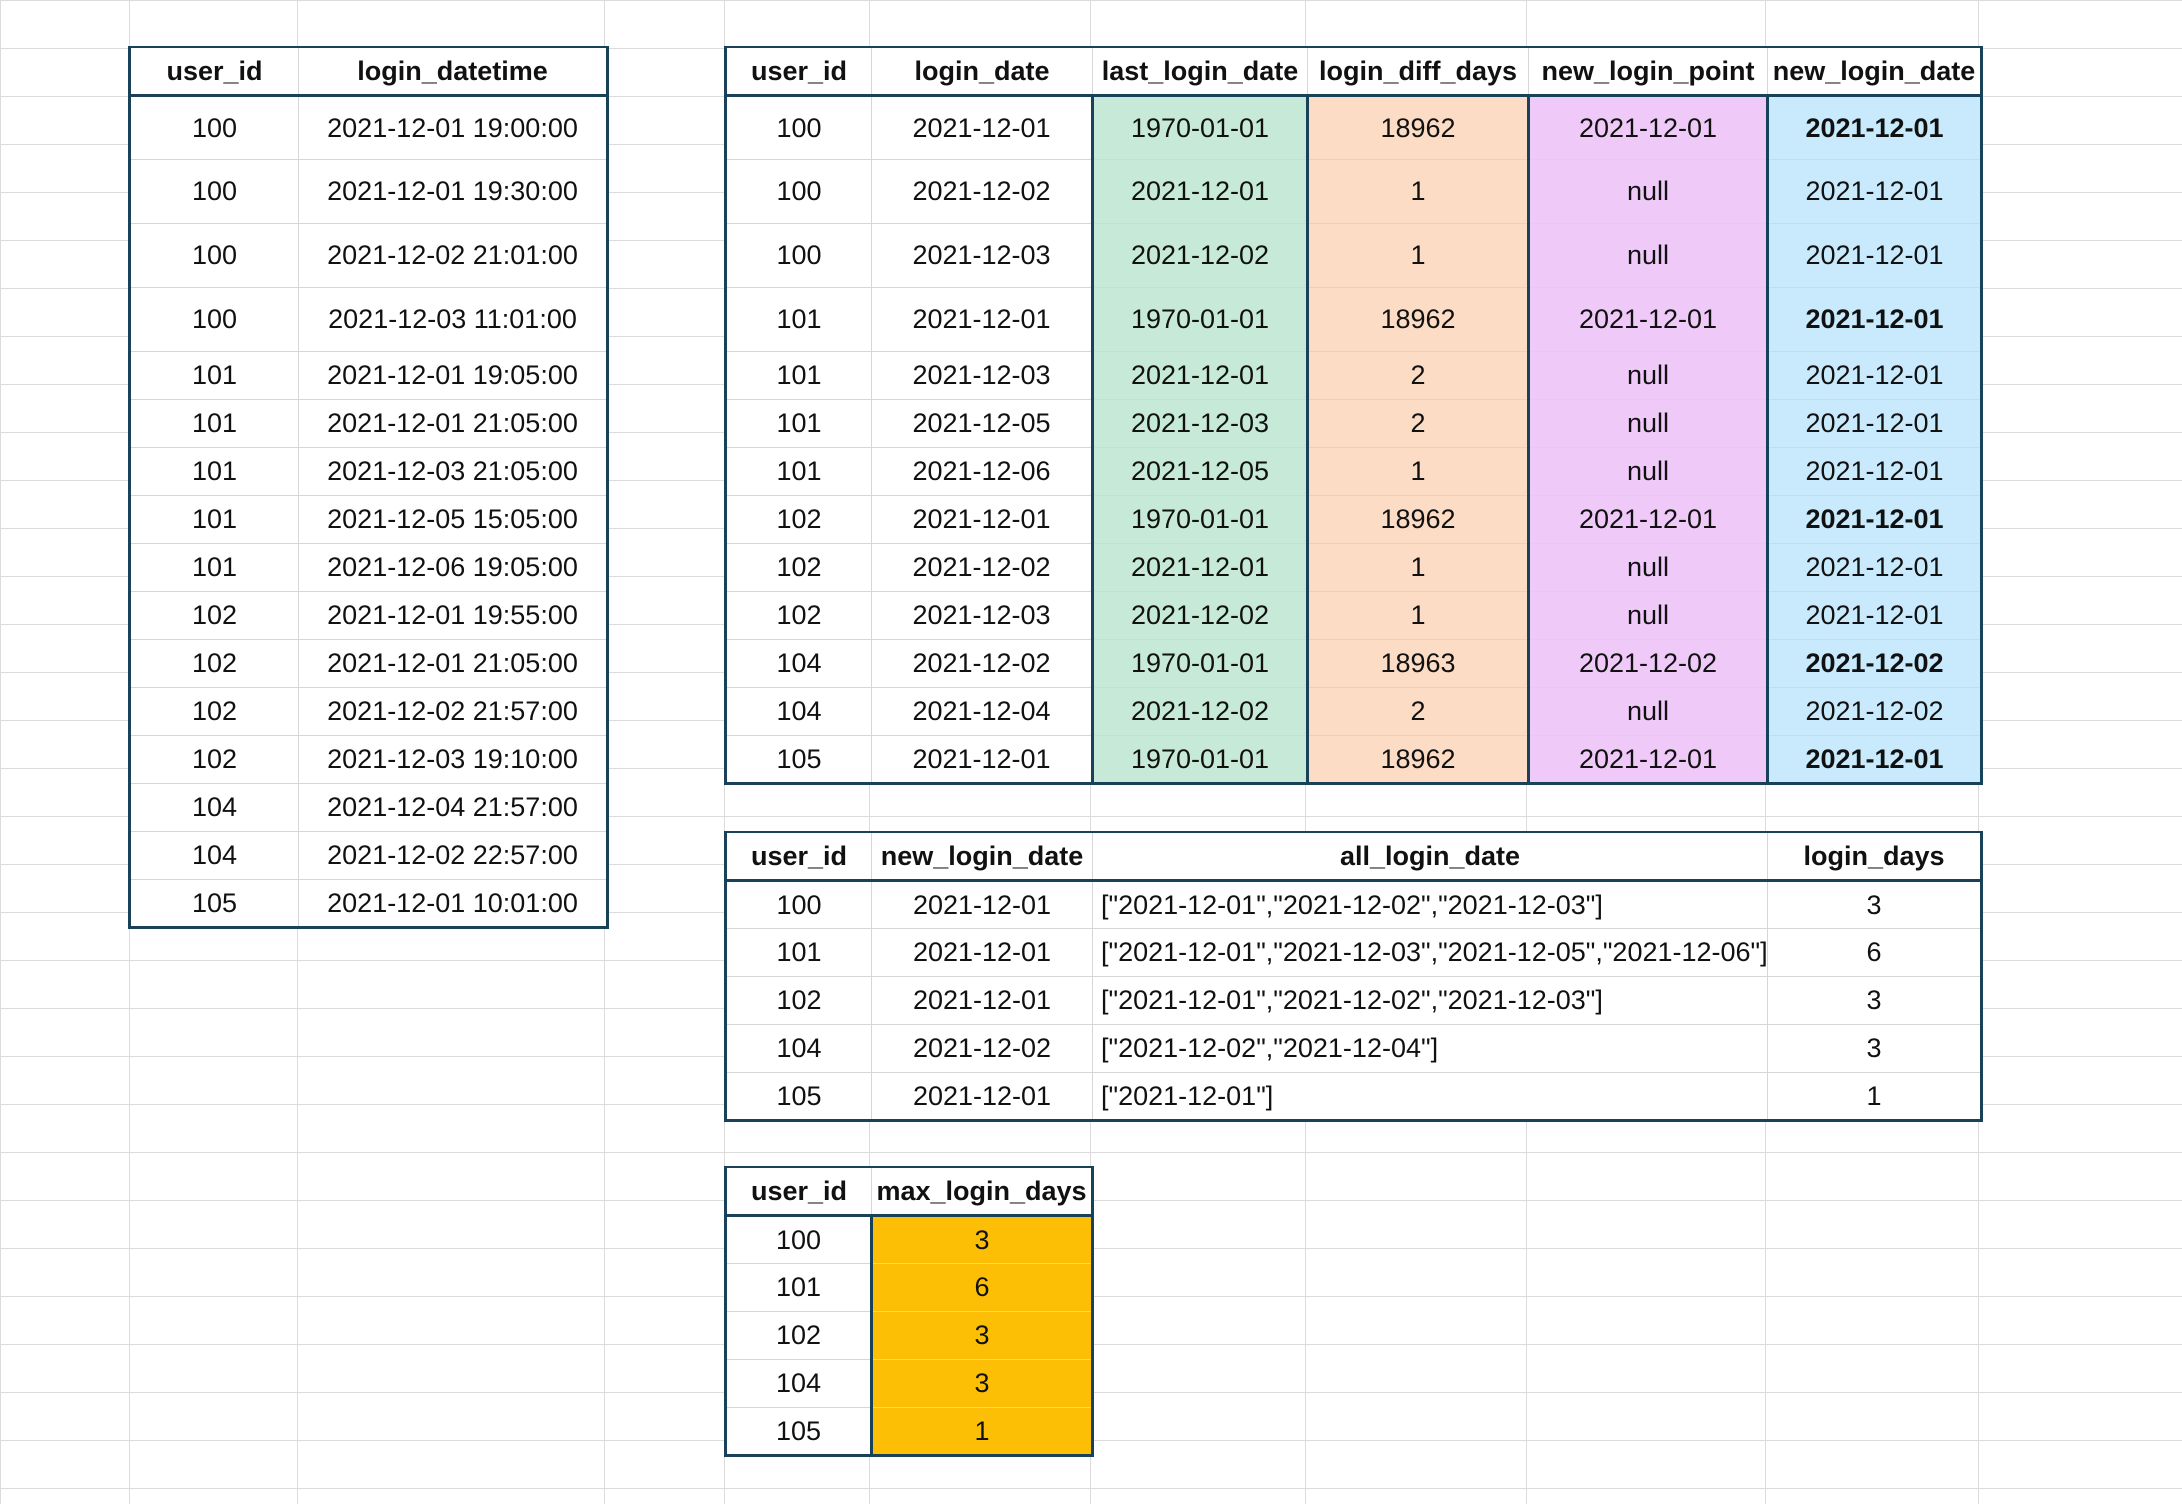 This screenshot has height=1504, width=2182. Describe the element at coordinates (982, 71) in the screenshot. I see `col-header-login-date: login_date` at that location.